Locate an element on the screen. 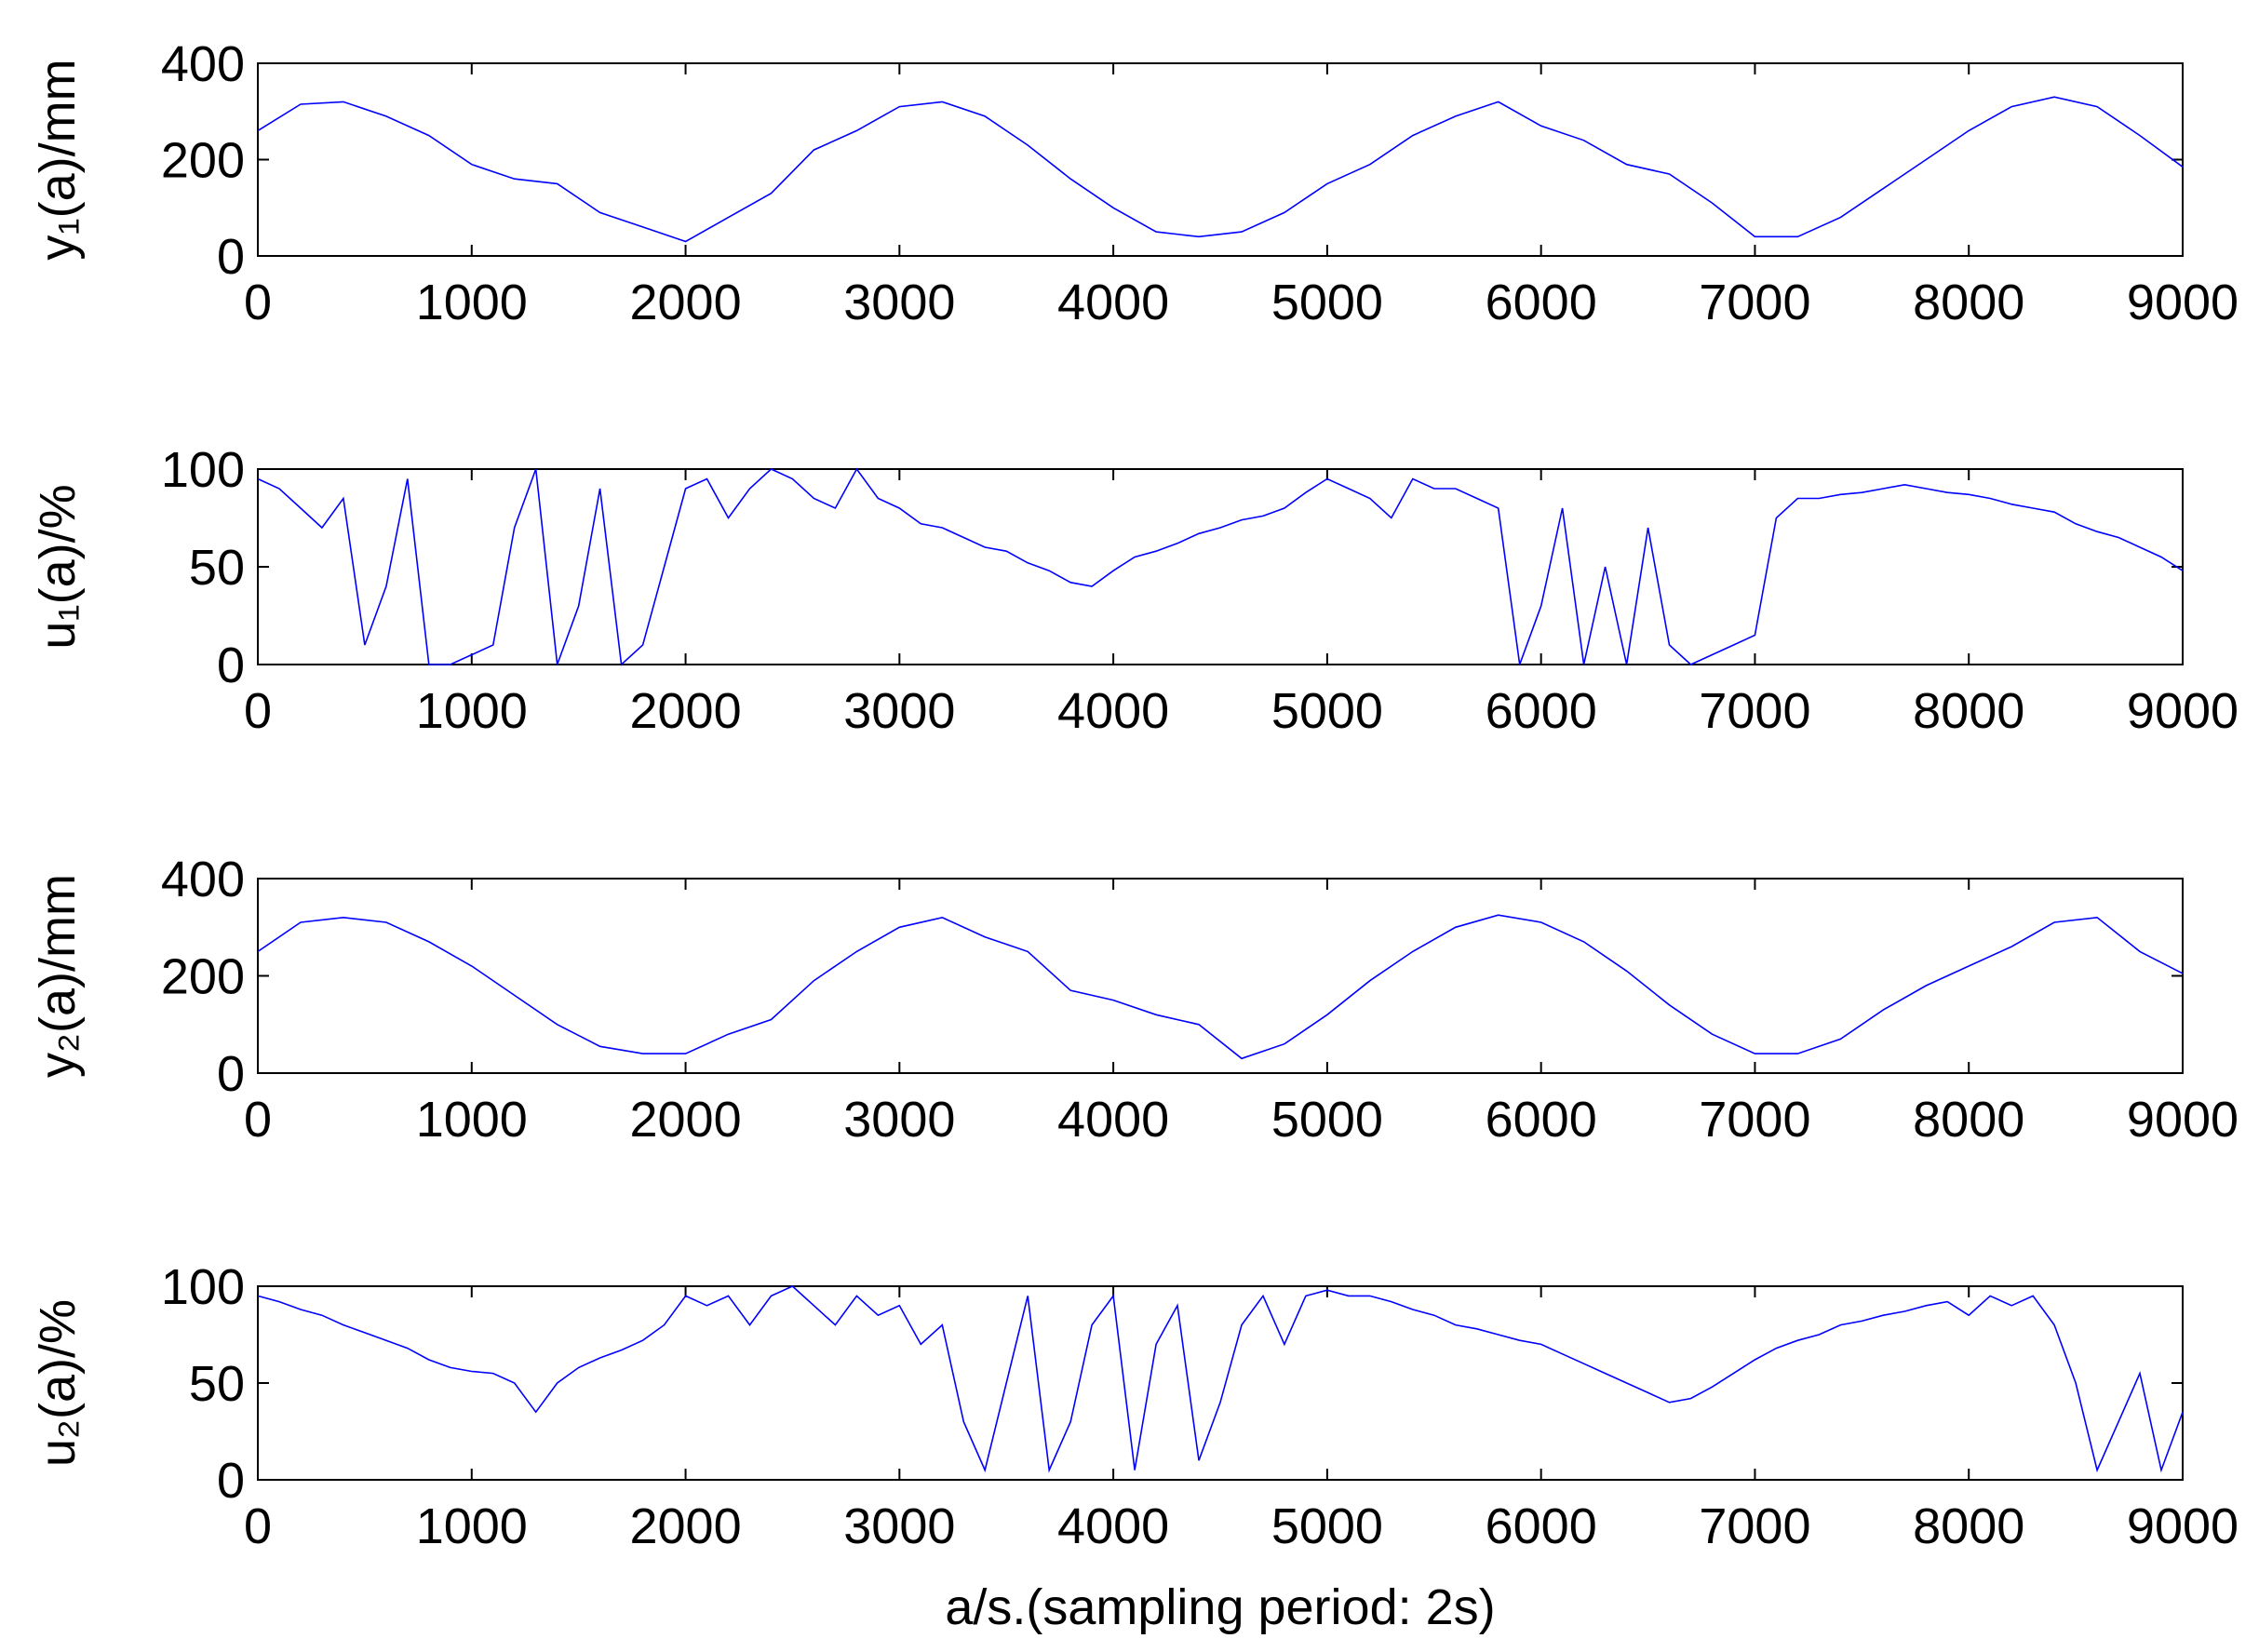  y-axis-label: u₁(a)/% is located at coordinates (58, 566).